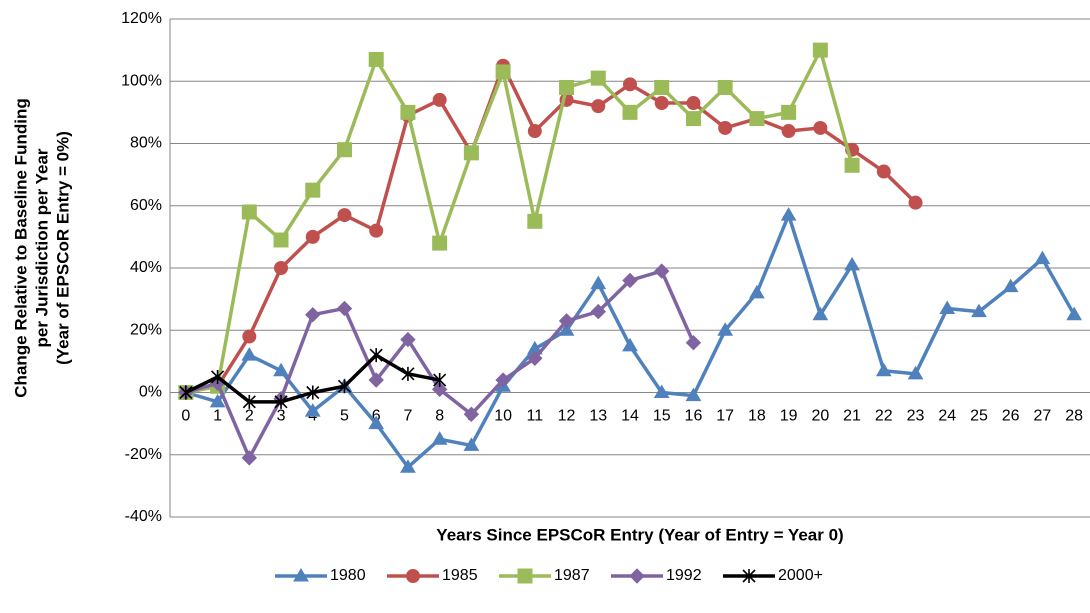  I want to click on legend-label: 1985, so click(460, 575).